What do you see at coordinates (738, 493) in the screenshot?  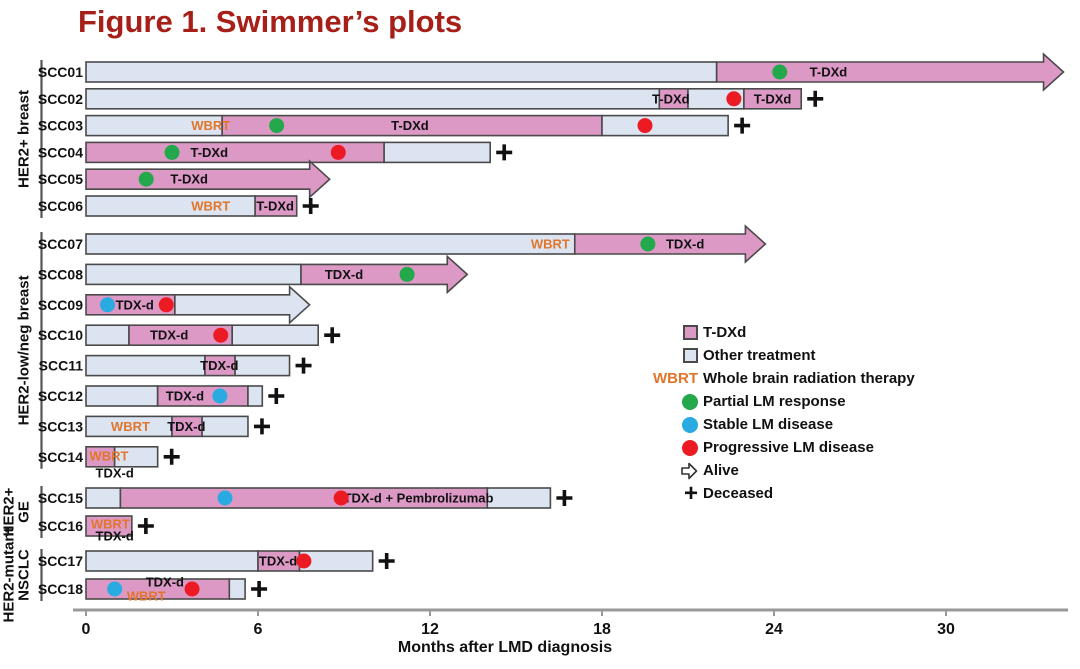 I see `legend-item-label: Deceased` at bounding box center [738, 493].